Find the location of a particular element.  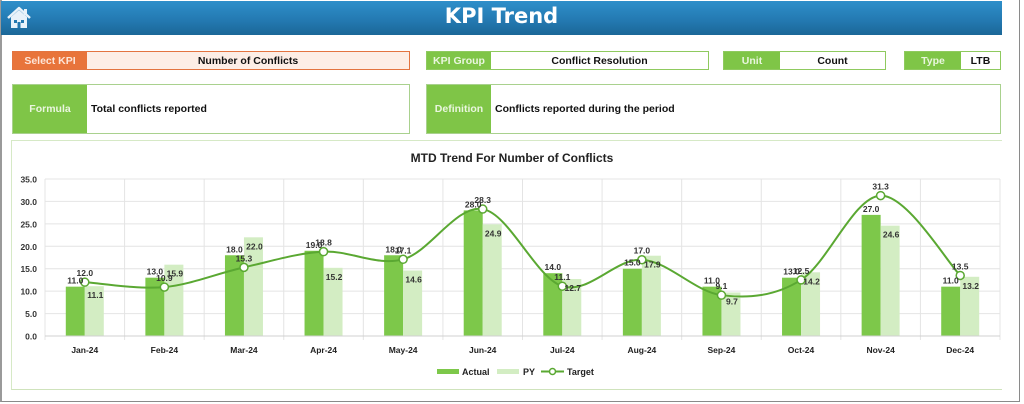

home-icon is located at coordinates (19, 17).